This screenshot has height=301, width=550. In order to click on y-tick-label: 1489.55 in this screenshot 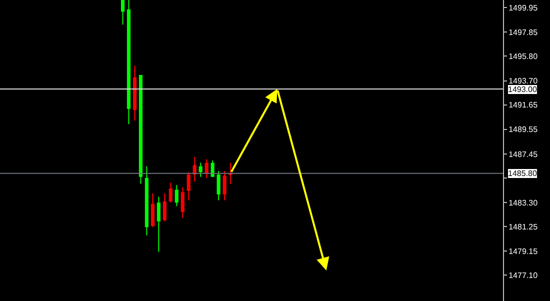, I will do `click(523, 129)`.